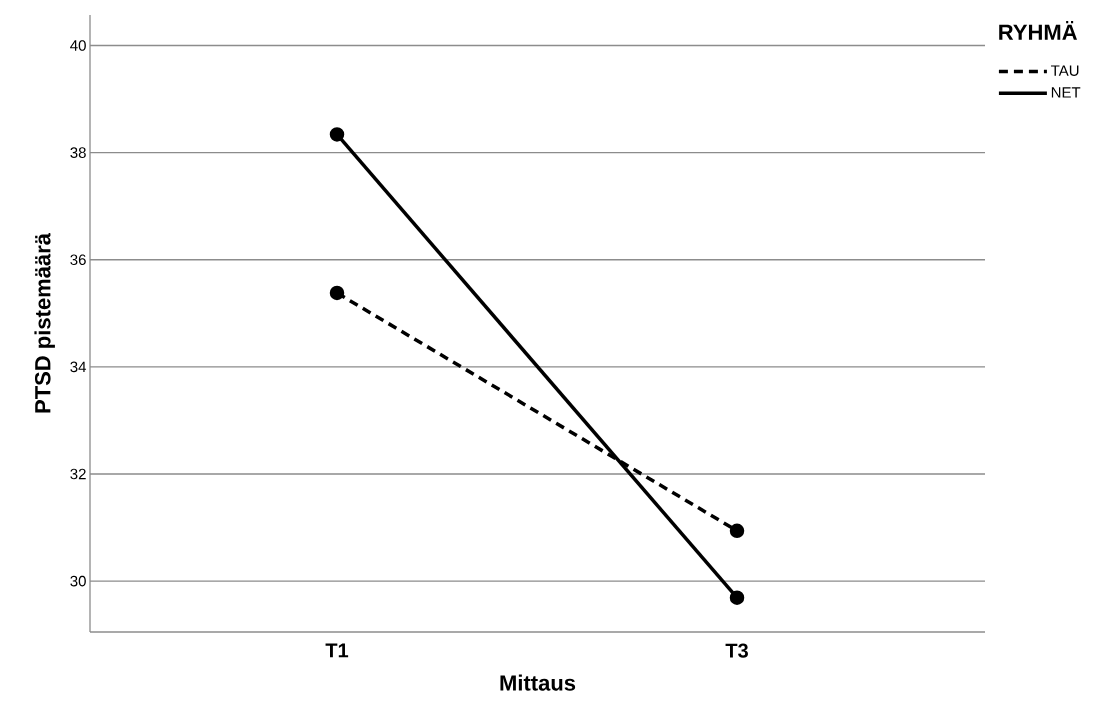 This screenshot has width=1110, height=725. Describe the element at coordinates (736, 650) in the screenshot. I see `x-tick-label: T3` at that location.